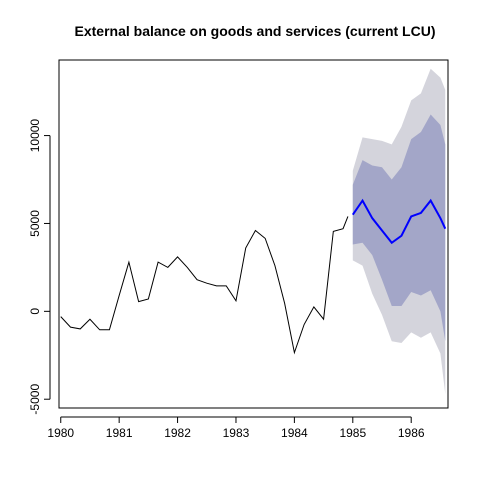  I want to click on confidence-bands, so click(399, 231).